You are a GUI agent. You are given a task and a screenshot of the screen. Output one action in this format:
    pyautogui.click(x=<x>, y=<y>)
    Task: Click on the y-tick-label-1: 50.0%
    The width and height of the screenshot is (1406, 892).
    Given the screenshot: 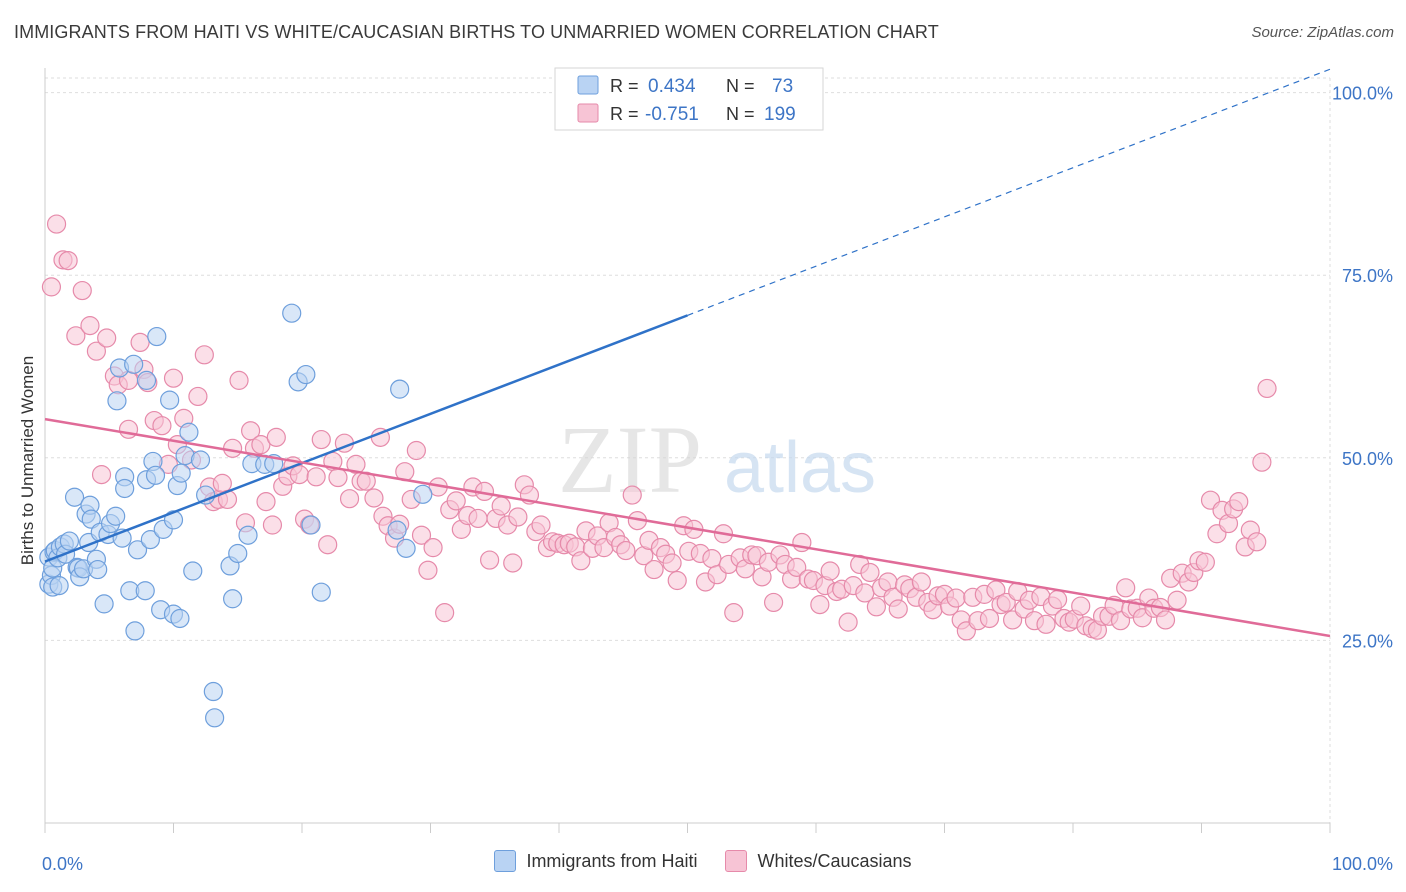 What is the action you would take?
    pyautogui.click(x=1367, y=459)
    